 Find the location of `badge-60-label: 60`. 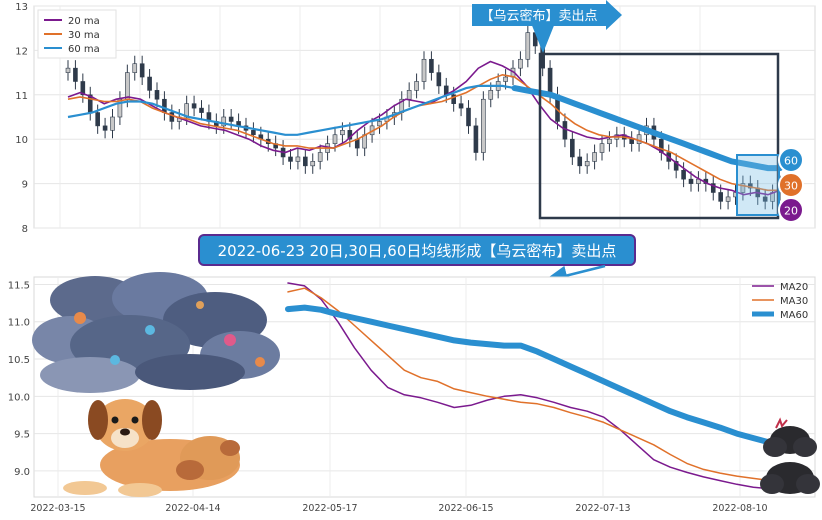

badge-60-label: 60 is located at coordinates (791, 161).